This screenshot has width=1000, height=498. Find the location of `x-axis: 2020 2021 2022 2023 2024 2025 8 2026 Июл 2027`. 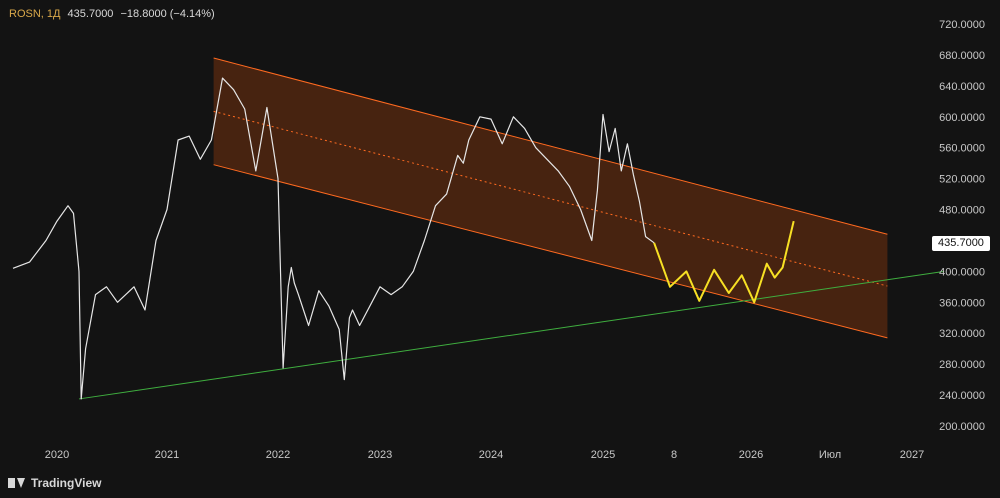

x-axis: 2020 2021 2022 2023 2024 2025 8 2026 Июл 2027 is located at coordinates (484, 455).